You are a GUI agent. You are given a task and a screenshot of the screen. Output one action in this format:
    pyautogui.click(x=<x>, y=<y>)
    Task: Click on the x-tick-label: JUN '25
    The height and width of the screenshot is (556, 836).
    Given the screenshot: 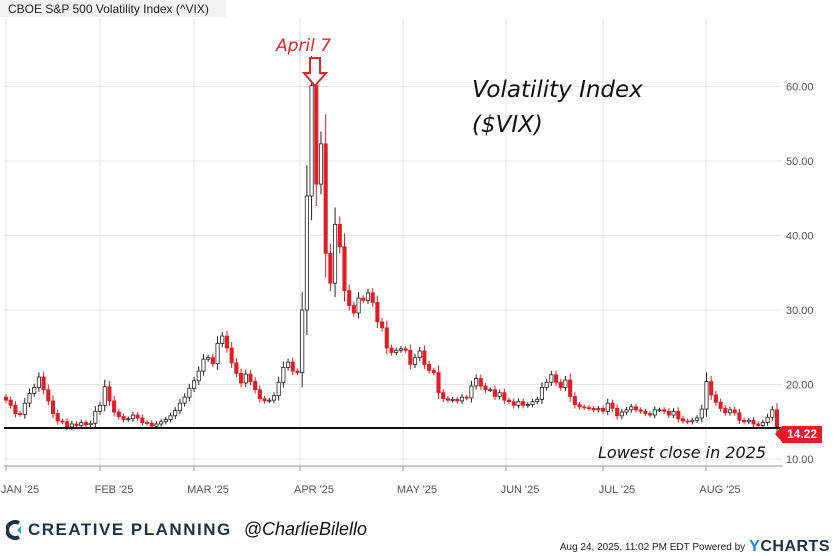 What is the action you would take?
    pyautogui.click(x=520, y=490)
    